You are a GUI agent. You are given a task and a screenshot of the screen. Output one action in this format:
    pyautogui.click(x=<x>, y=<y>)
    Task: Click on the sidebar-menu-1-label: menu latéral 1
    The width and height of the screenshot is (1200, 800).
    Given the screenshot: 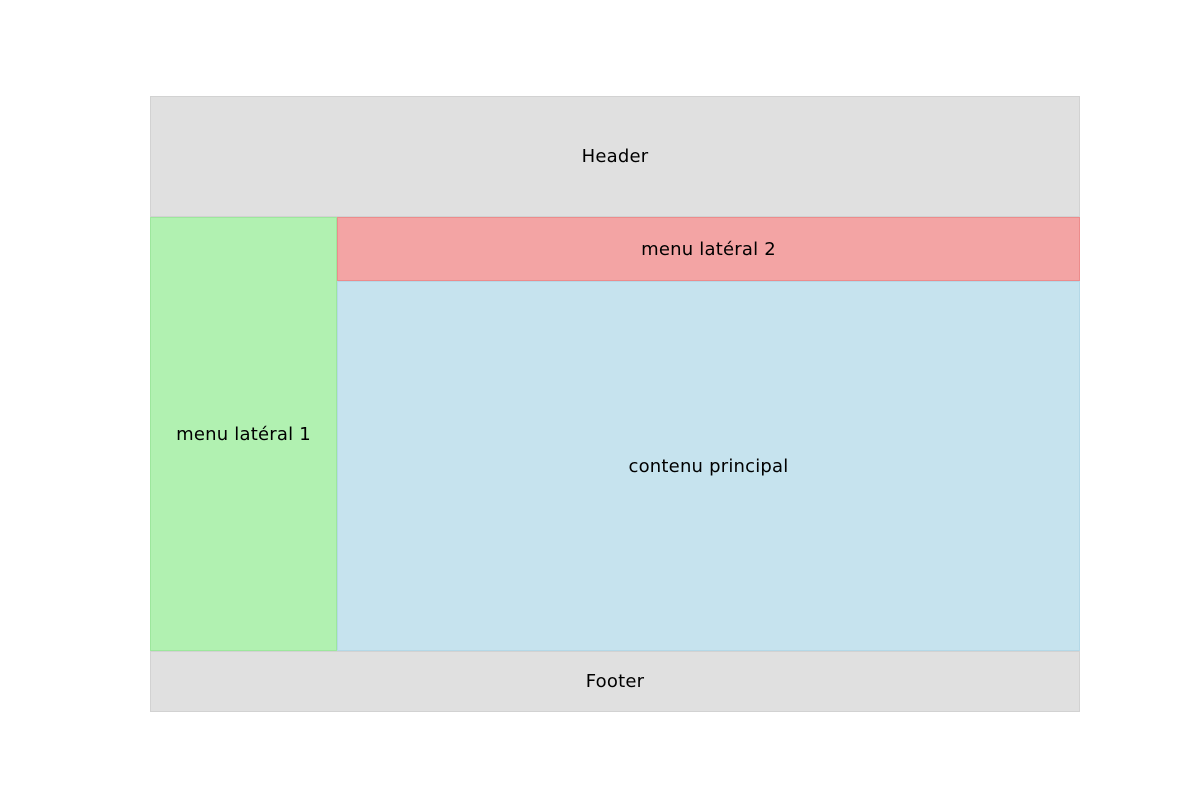 What is the action you would take?
    pyautogui.click(x=243, y=434)
    